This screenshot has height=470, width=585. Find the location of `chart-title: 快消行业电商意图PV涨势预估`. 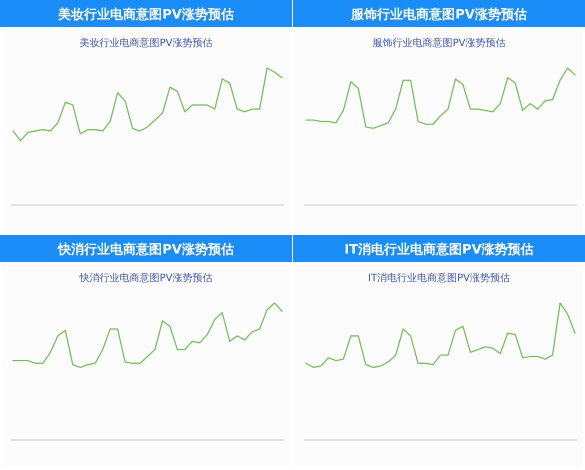

chart-title: 快消行业电商意图PV涨势预估 is located at coordinates (145, 250).